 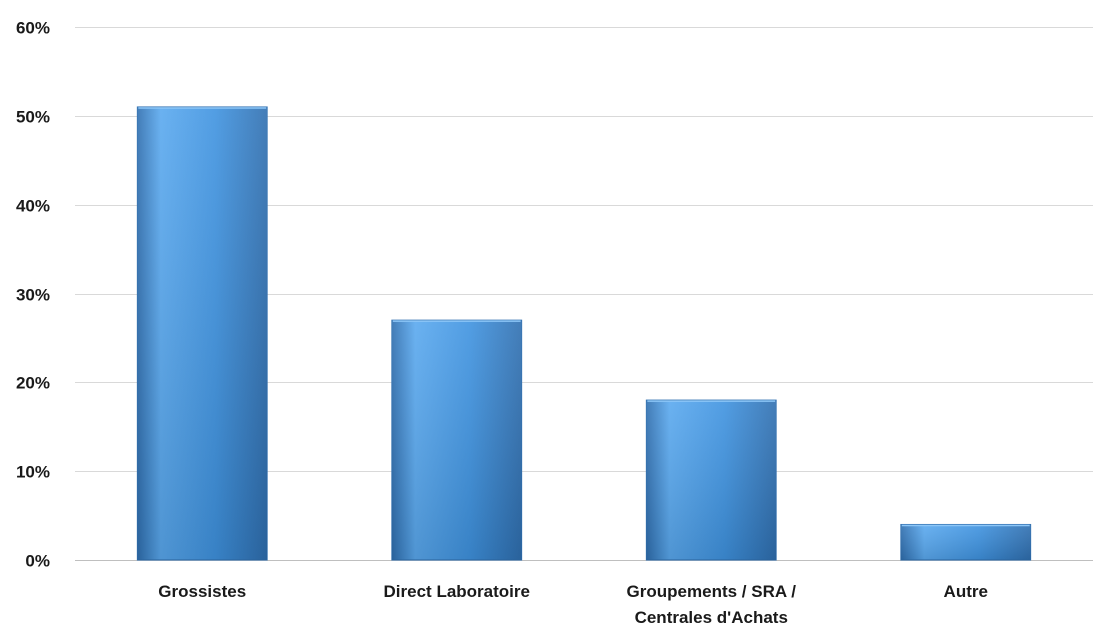 I want to click on x-category-label: Direct Laboratoire, so click(x=457, y=591).